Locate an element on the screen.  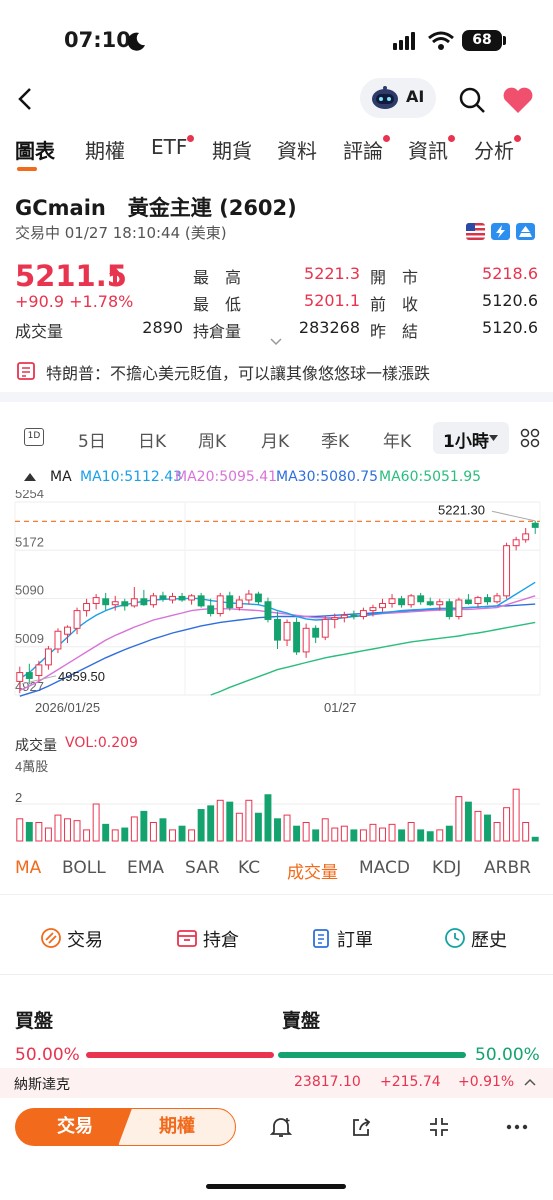
tab-bar: 圖表 期權 ETF 期貨 資料 評論 資訊 分析 is located at coordinates (276, 155).